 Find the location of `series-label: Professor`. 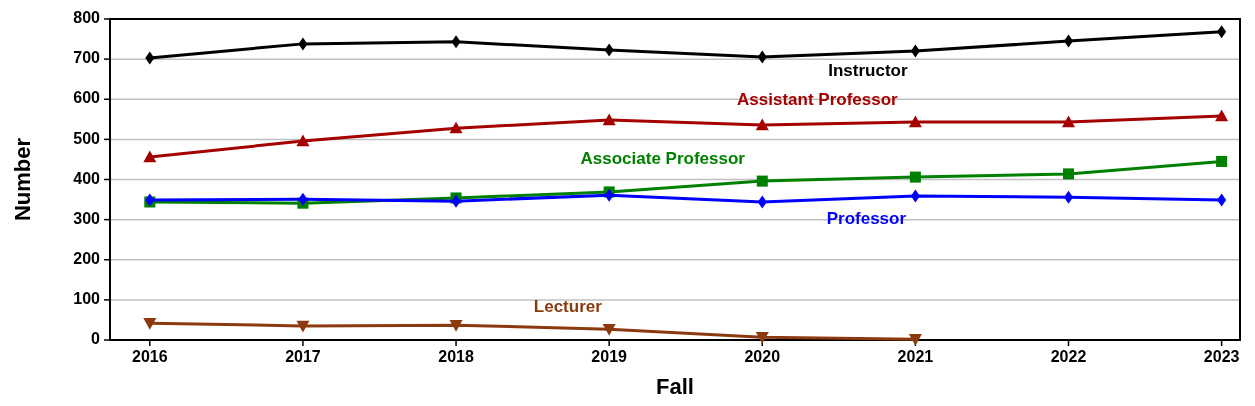

series-label: Professor is located at coordinates (866, 218).